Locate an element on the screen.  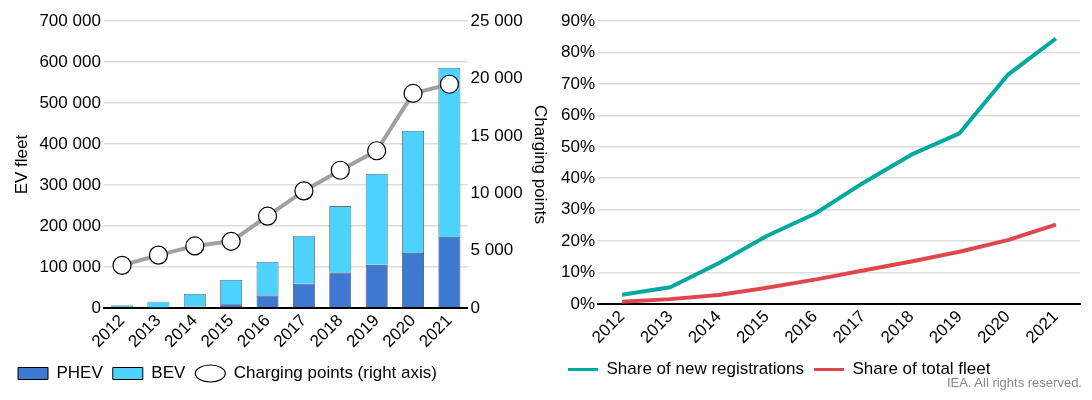
y2-tick-label: 20 000 is located at coordinates (496, 78).